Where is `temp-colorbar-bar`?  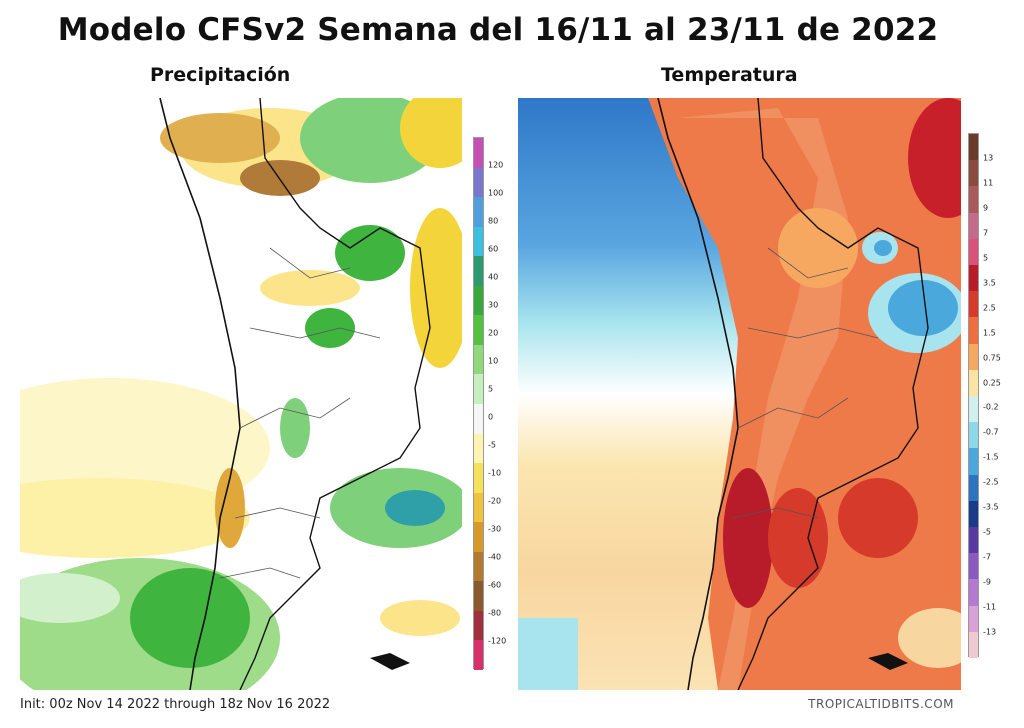 temp-colorbar-bar is located at coordinates (973, 396).